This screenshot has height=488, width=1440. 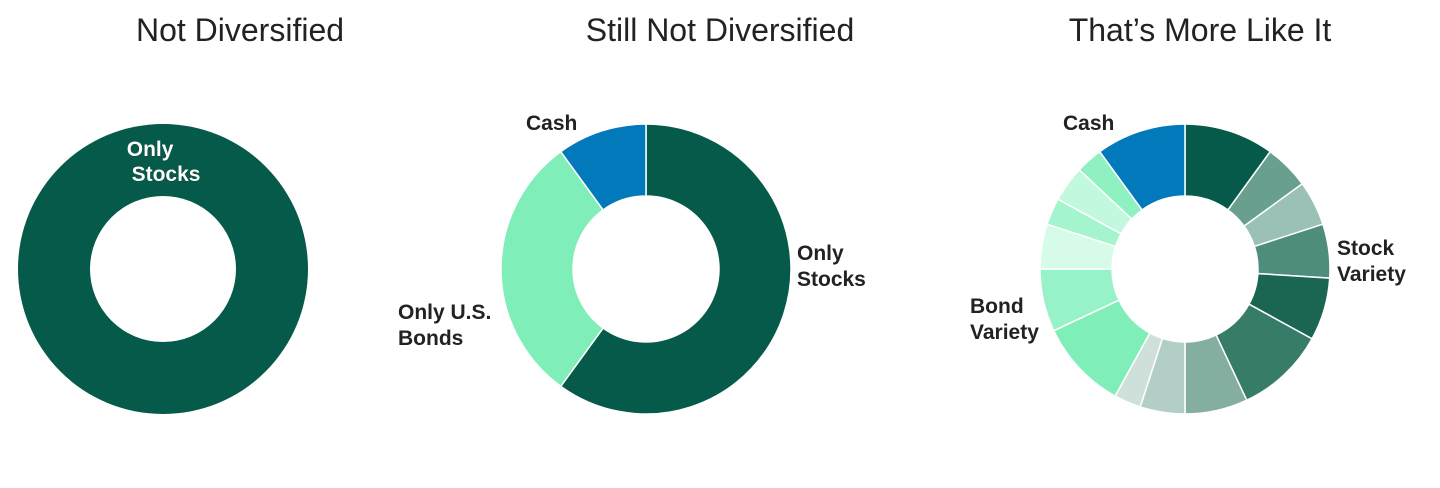 What do you see at coordinates (444, 312) in the screenshot?
I see `label-line-only-us: Only U.S.` at bounding box center [444, 312].